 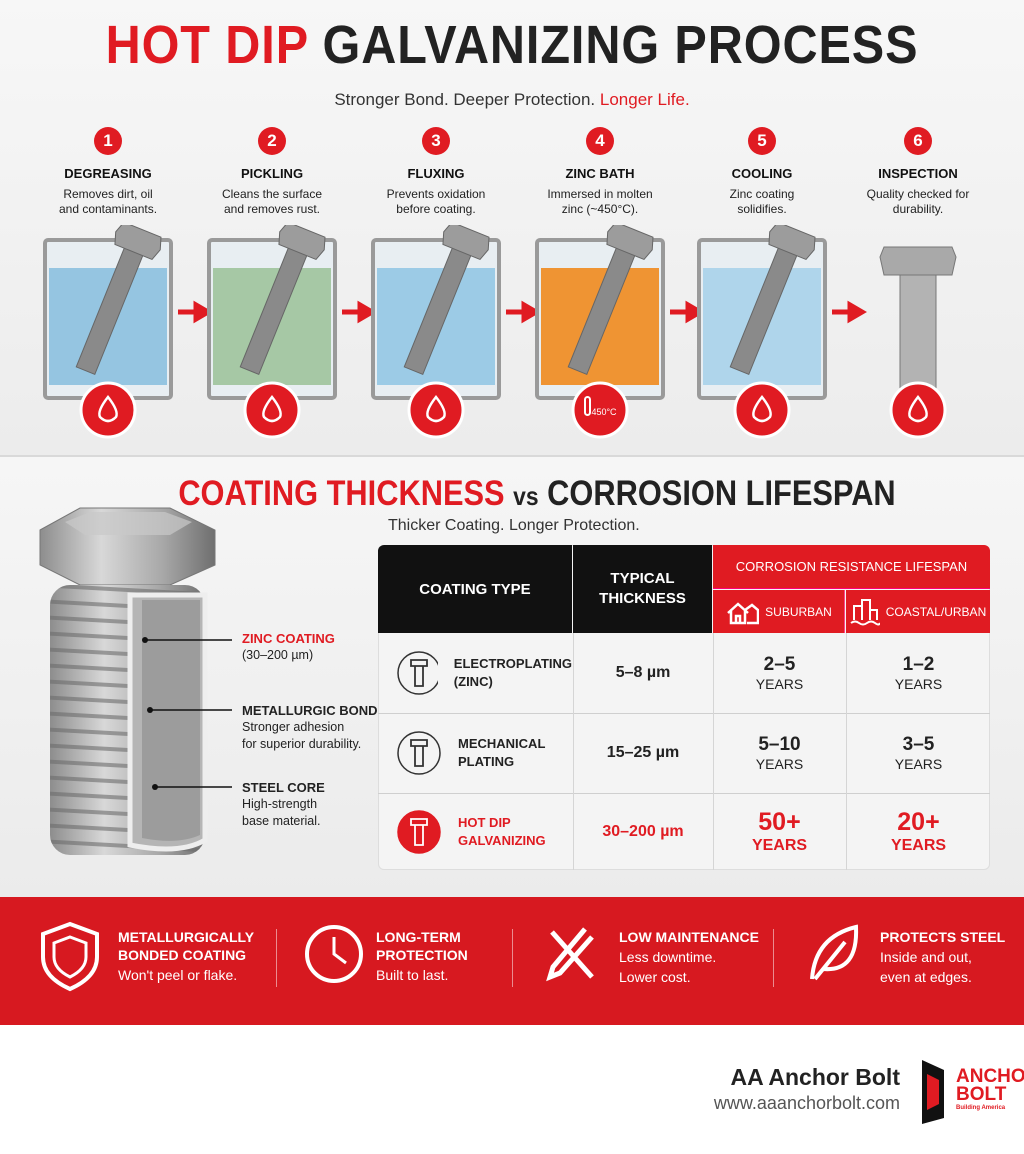 What do you see at coordinates (281, 821) in the screenshot?
I see `callout-line: base material.` at bounding box center [281, 821].